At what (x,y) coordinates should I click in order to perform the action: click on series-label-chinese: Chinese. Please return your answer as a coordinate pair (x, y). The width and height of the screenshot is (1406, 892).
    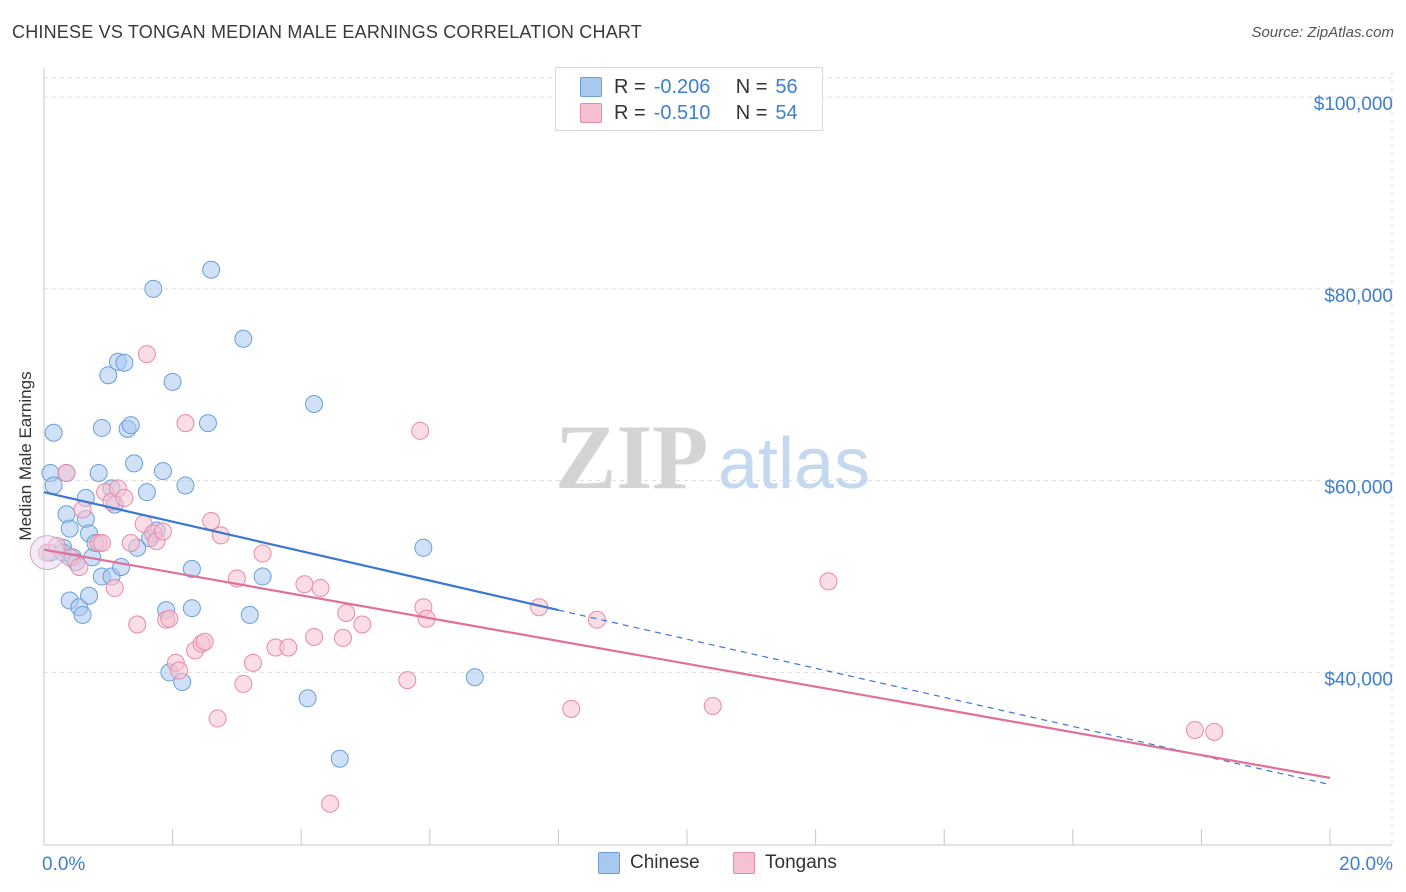
    Looking at the image, I should click on (665, 862).